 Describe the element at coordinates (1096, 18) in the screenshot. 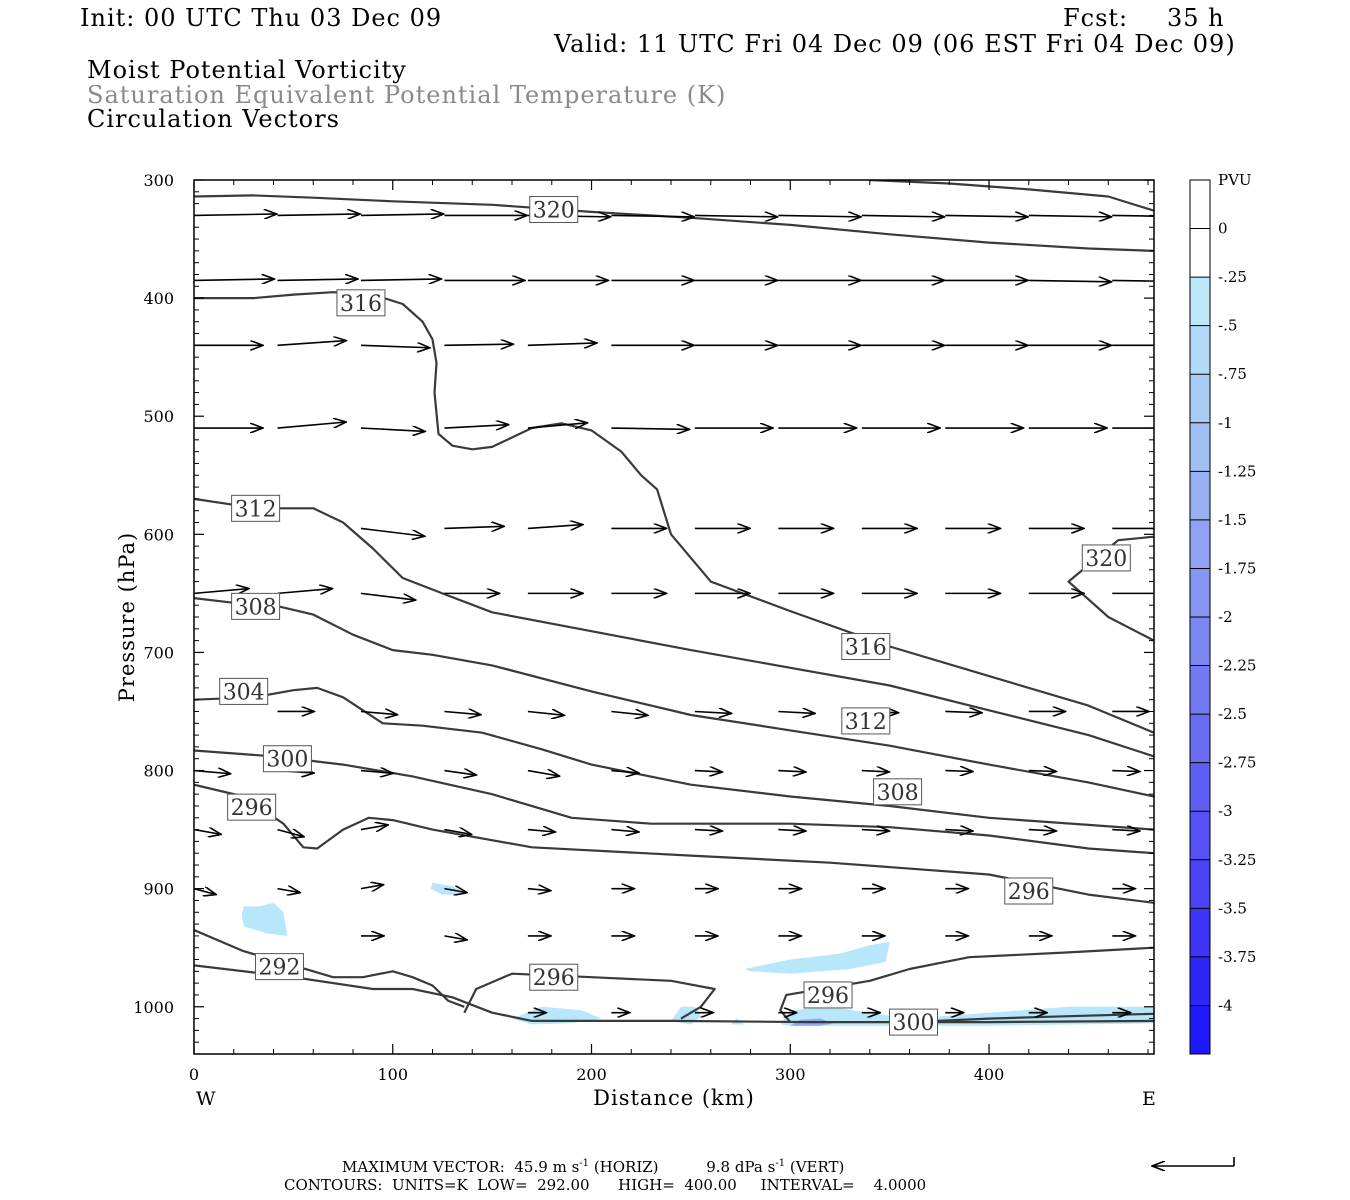

I see `forecast-label: Fcst:` at that location.